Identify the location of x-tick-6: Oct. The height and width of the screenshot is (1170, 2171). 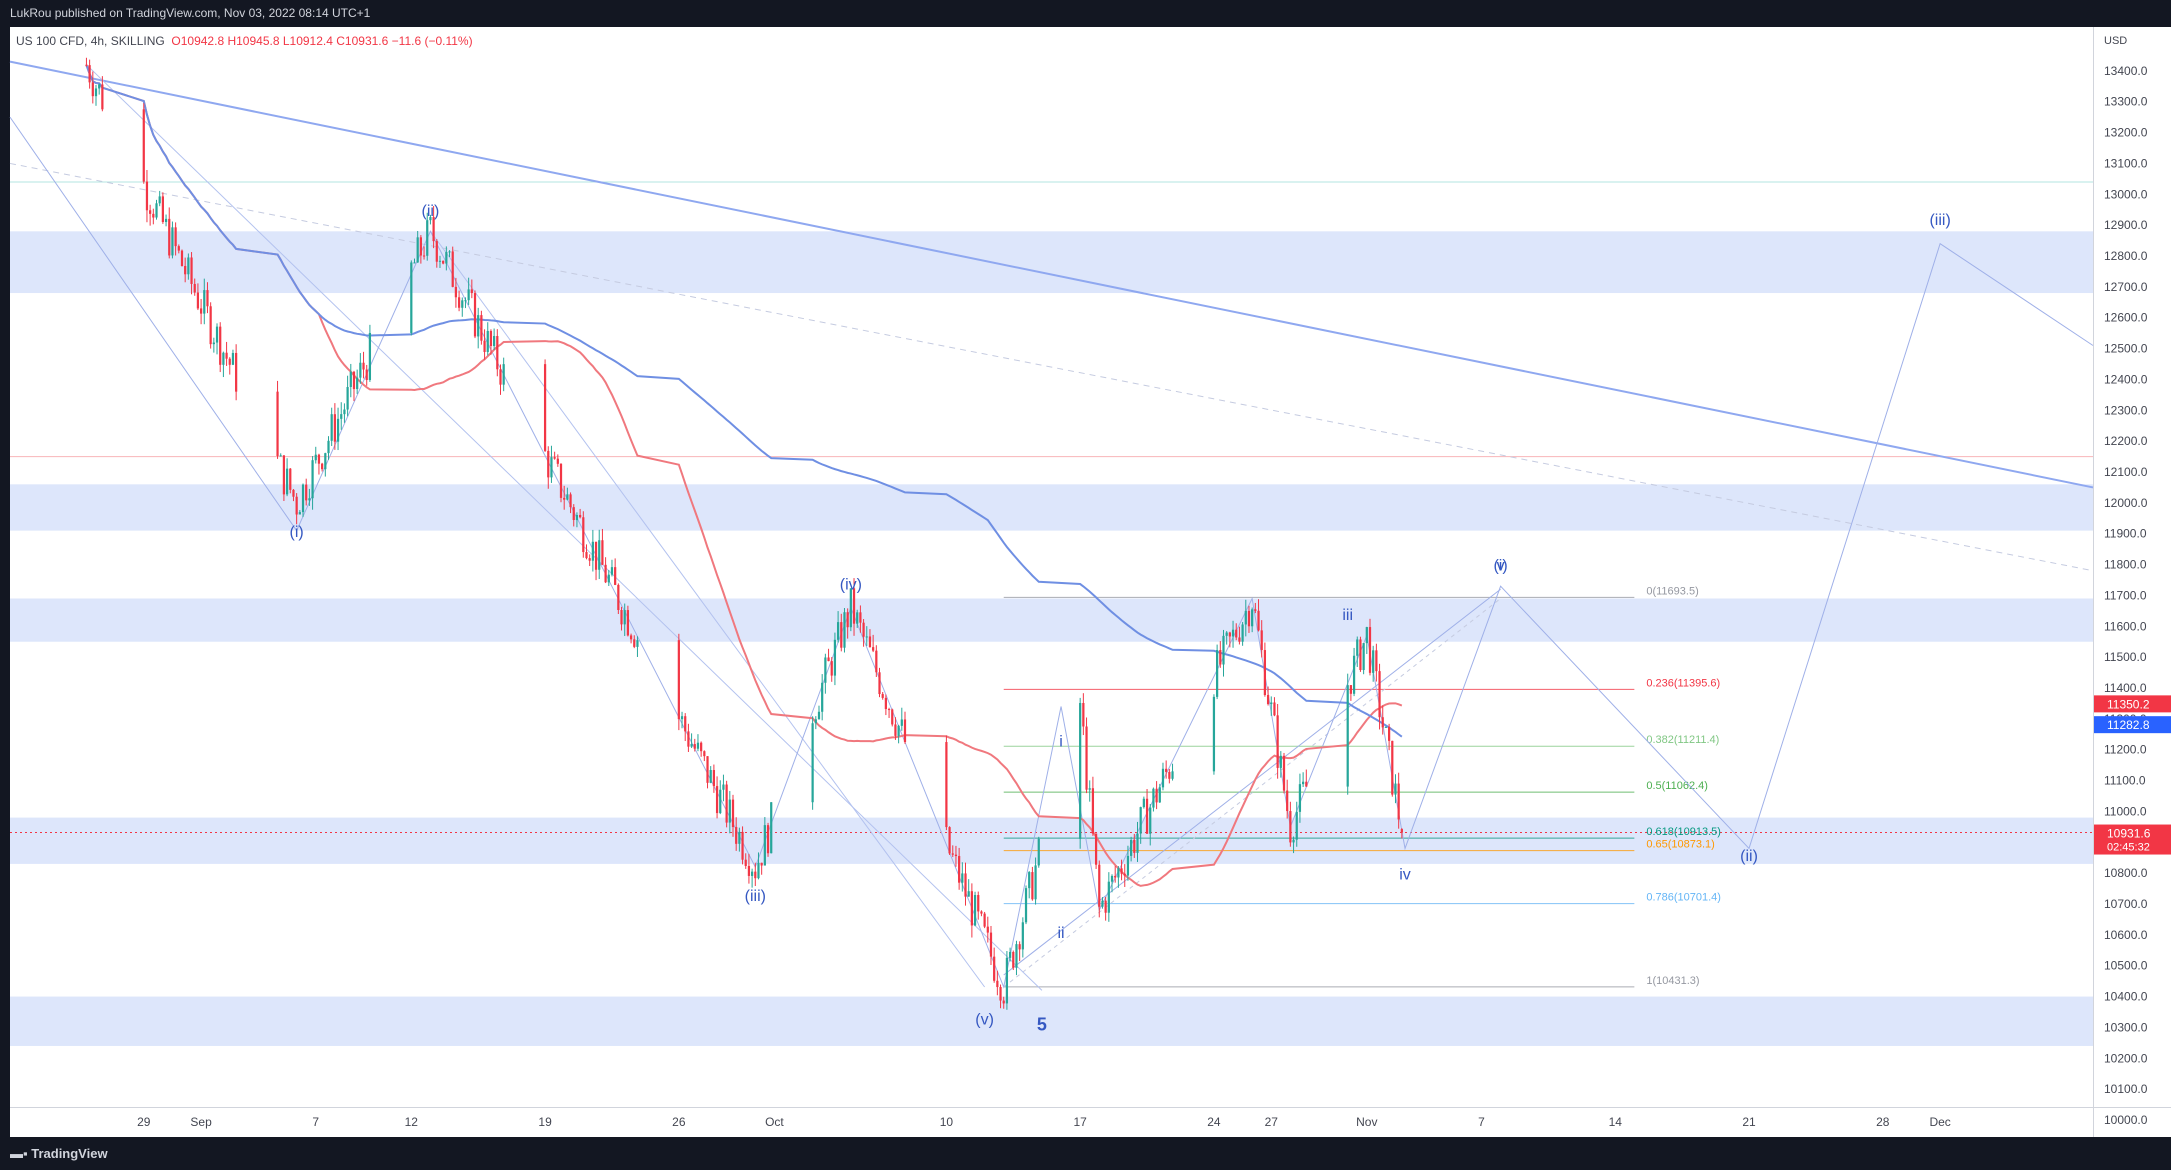
(774, 1122).